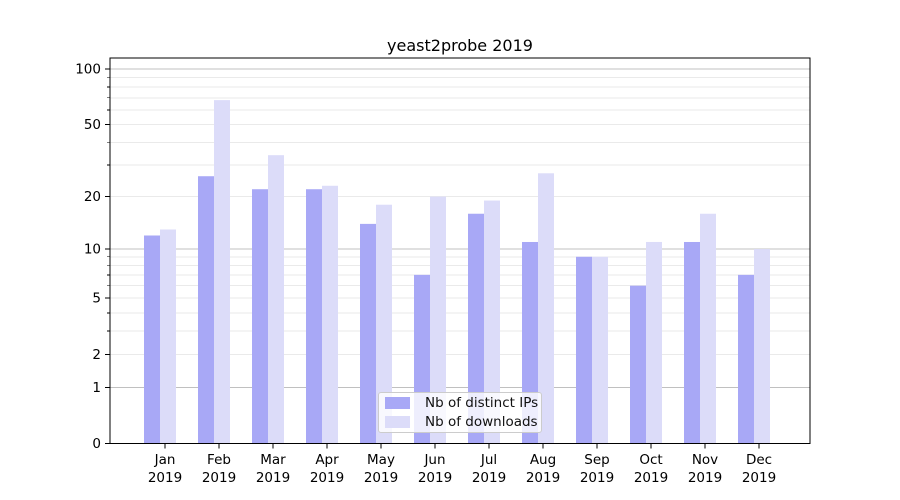 Image resolution: width=900 pixels, height=500 pixels. What do you see at coordinates (327, 460) in the screenshot?
I see `x-tick-label-month-apr: Apr` at bounding box center [327, 460].